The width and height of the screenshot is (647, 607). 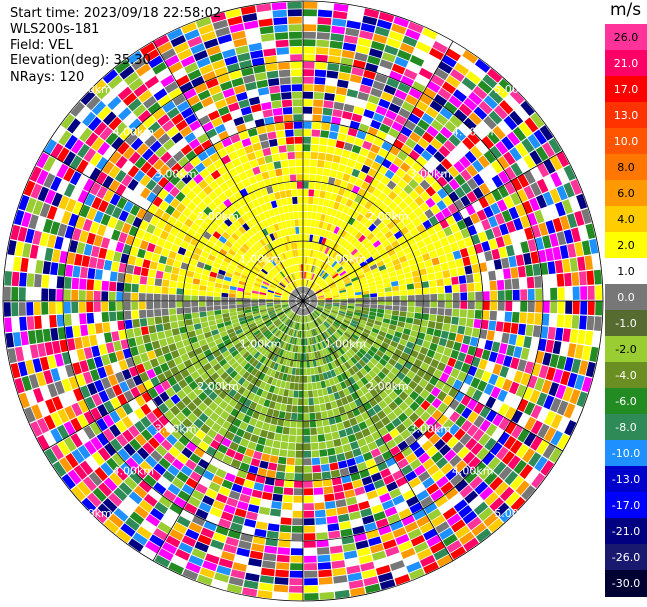 I want to click on colorbar-swatch, so click(x=626, y=349).